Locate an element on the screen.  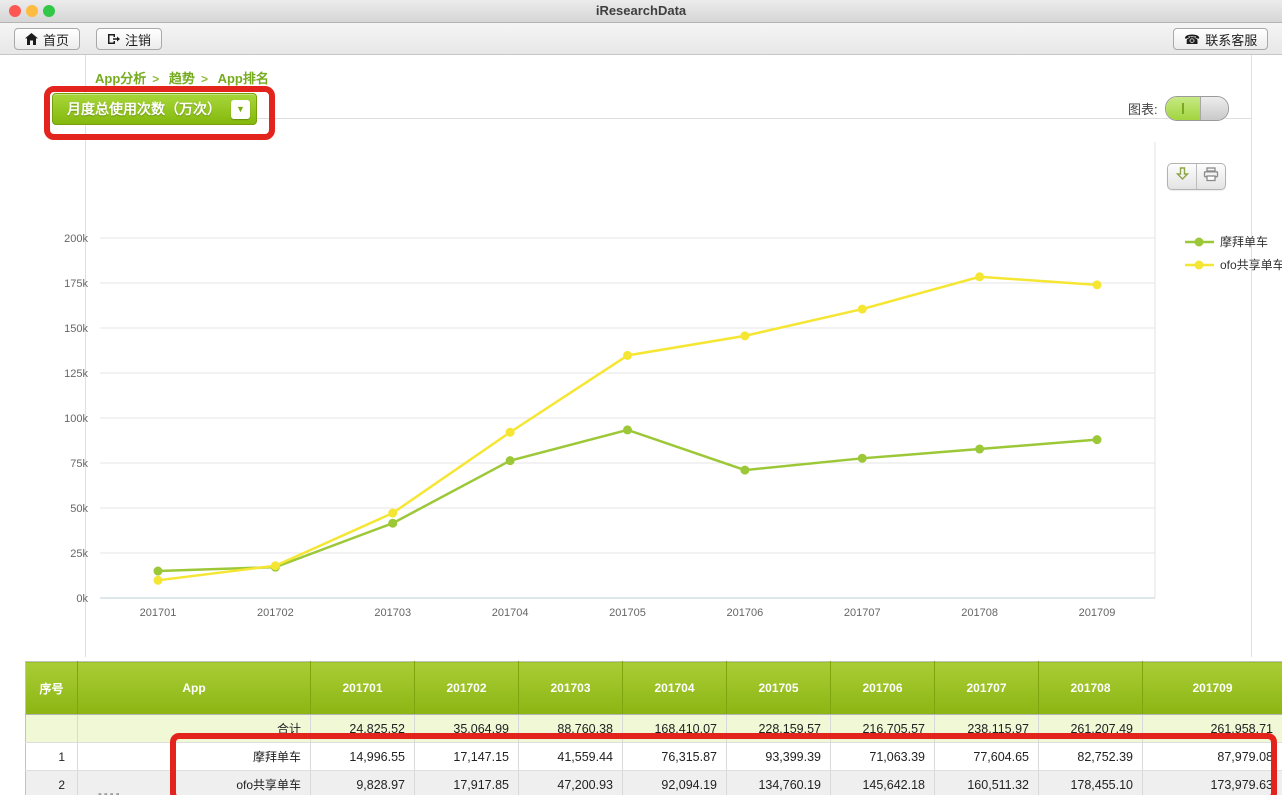
legend-label: 摩拜单车 is located at coordinates (1244, 241).